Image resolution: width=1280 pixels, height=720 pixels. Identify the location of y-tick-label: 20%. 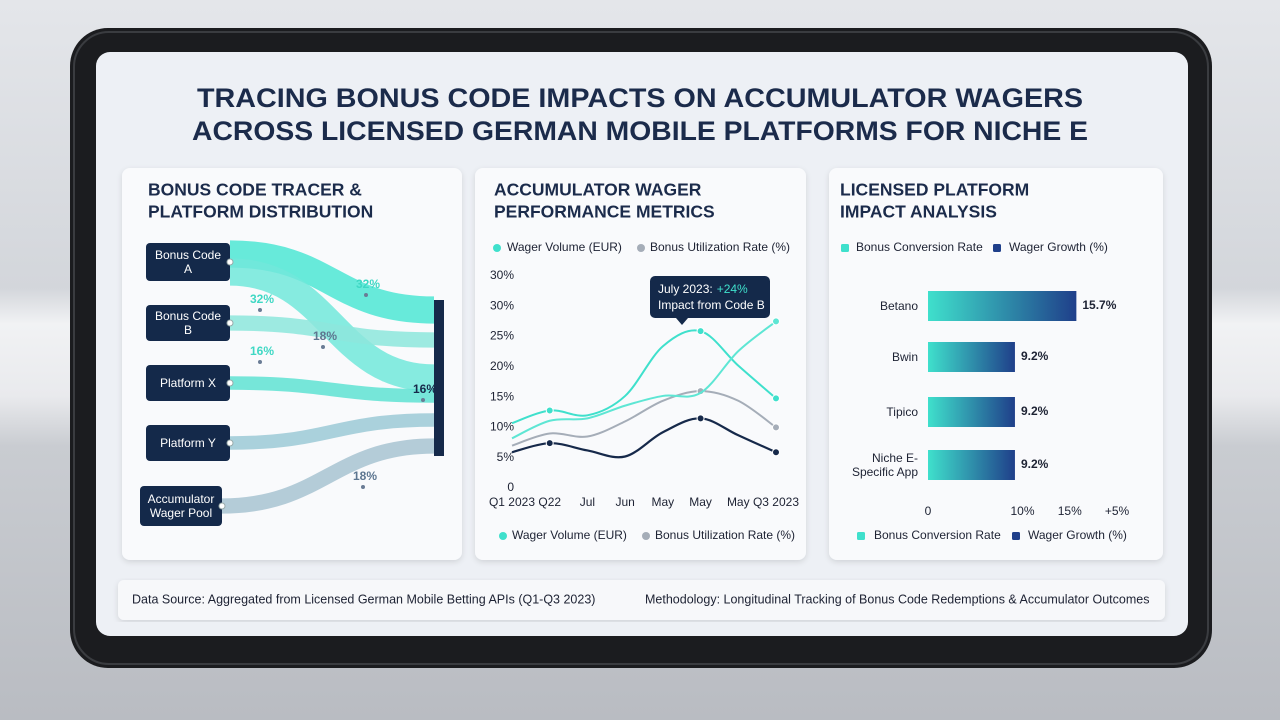
(502, 366).